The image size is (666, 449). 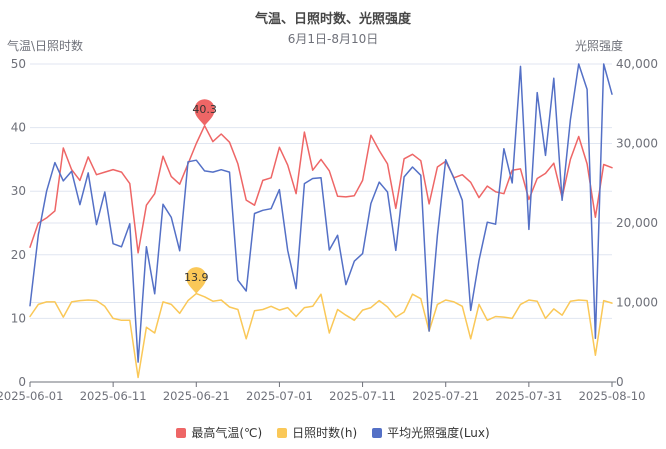 I want to click on legend-item-0: 最高气温(℃), so click(x=219, y=432).